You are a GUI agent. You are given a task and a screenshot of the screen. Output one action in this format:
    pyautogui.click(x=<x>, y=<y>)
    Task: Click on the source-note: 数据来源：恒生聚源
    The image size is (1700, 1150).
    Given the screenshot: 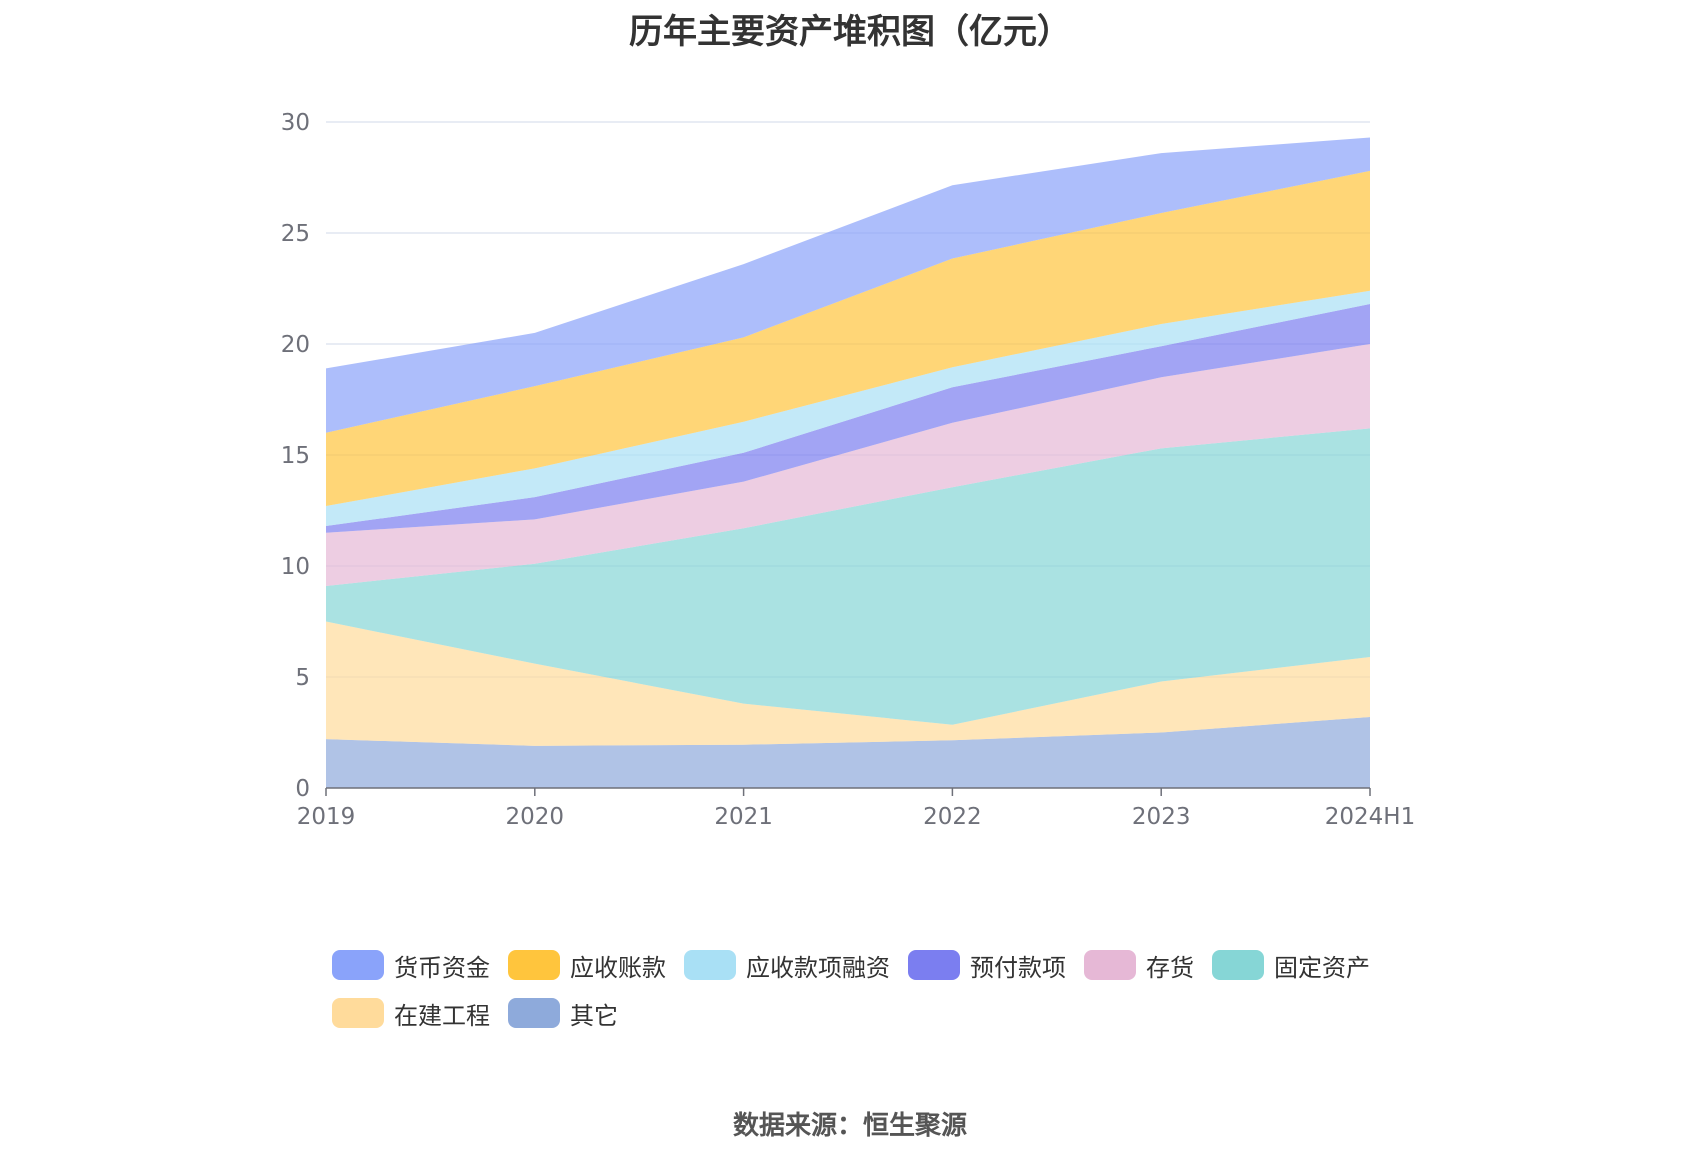 What is the action you would take?
    pyautogui.click(x=849, y=1126)
    